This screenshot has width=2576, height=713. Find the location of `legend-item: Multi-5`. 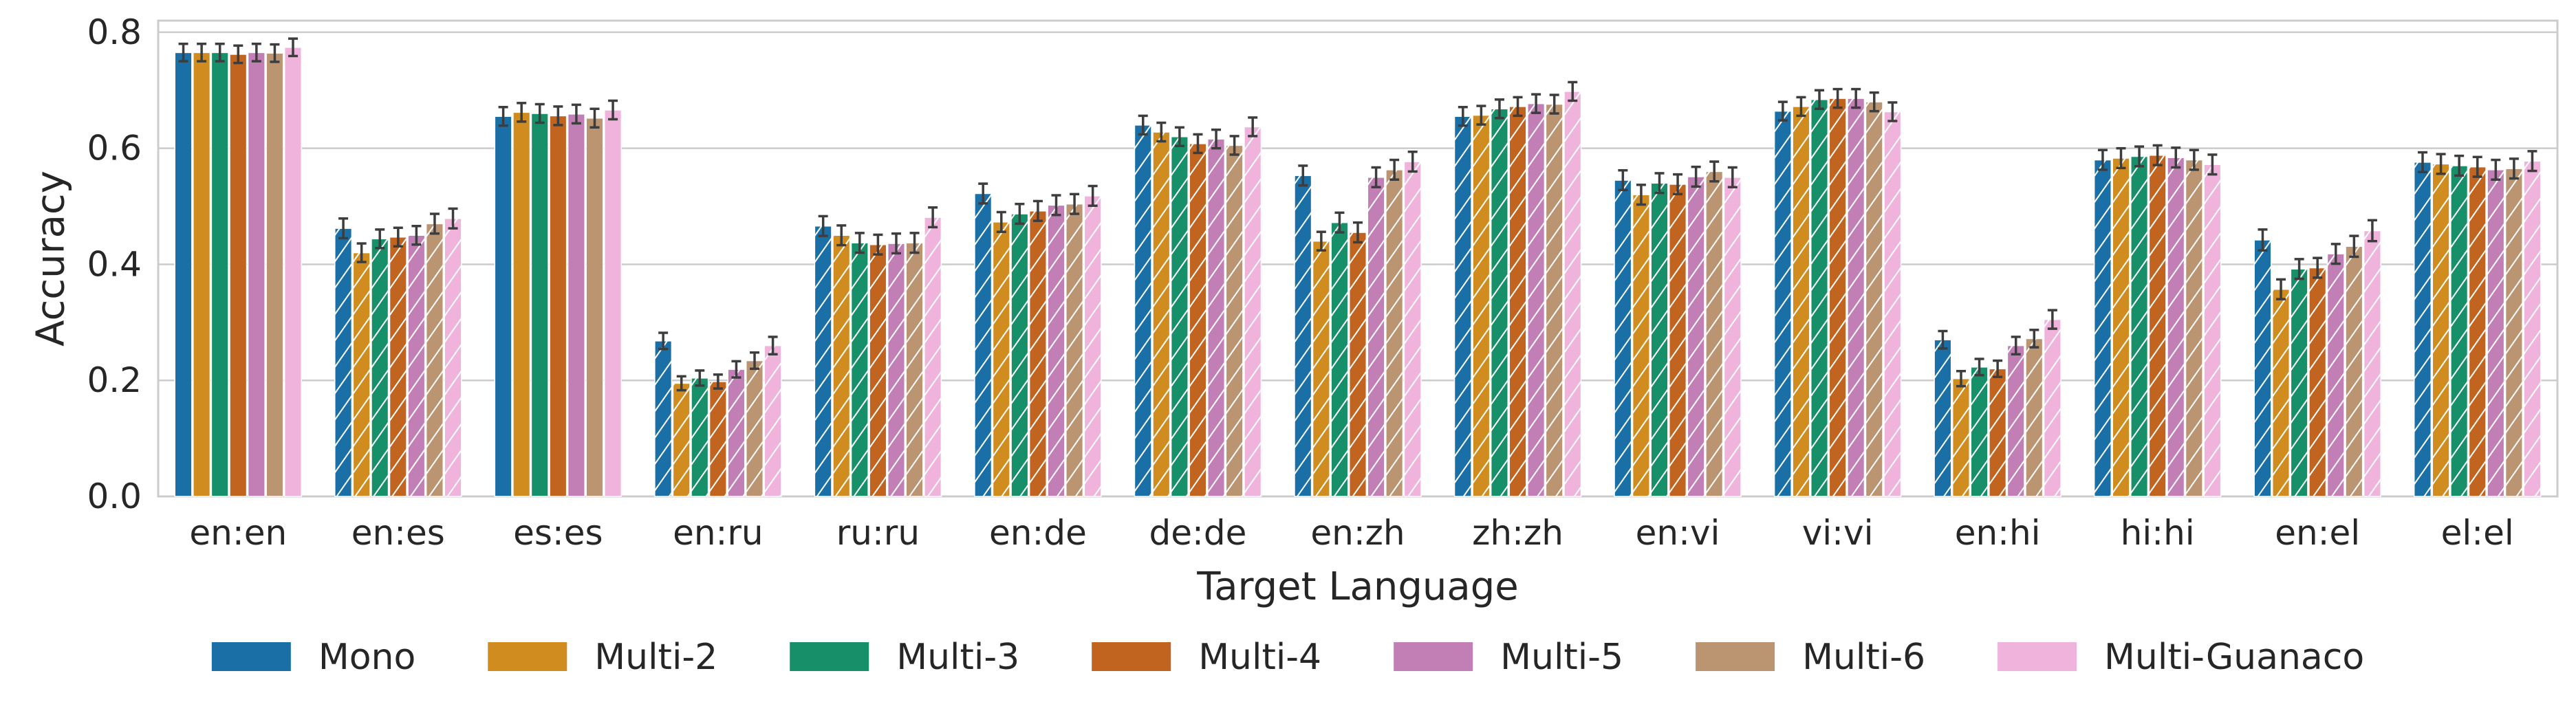

legend-item: Multi-5 is located at coordinates (1508, 657).